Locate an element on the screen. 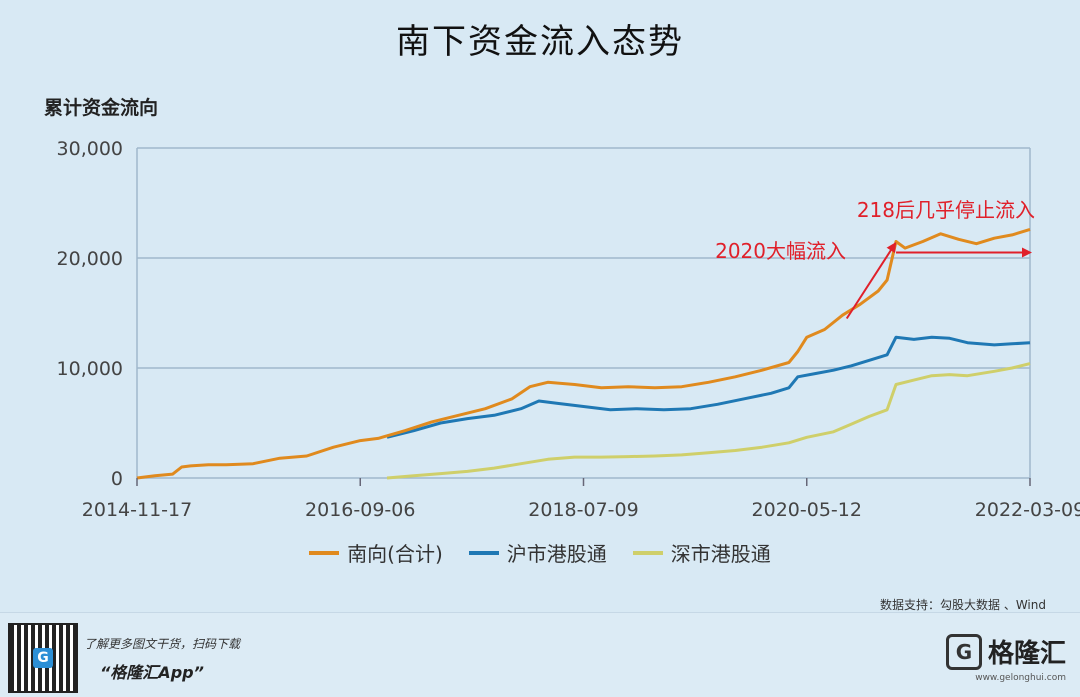  y-tick-label: 10,000 is located at coordinates (90, 369).